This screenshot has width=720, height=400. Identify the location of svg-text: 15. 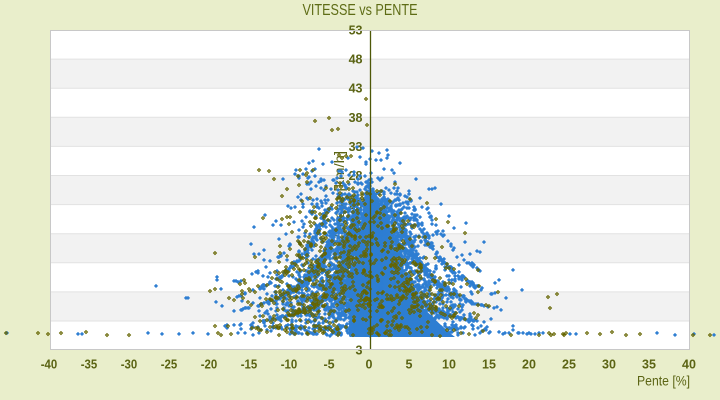
(489, 364).